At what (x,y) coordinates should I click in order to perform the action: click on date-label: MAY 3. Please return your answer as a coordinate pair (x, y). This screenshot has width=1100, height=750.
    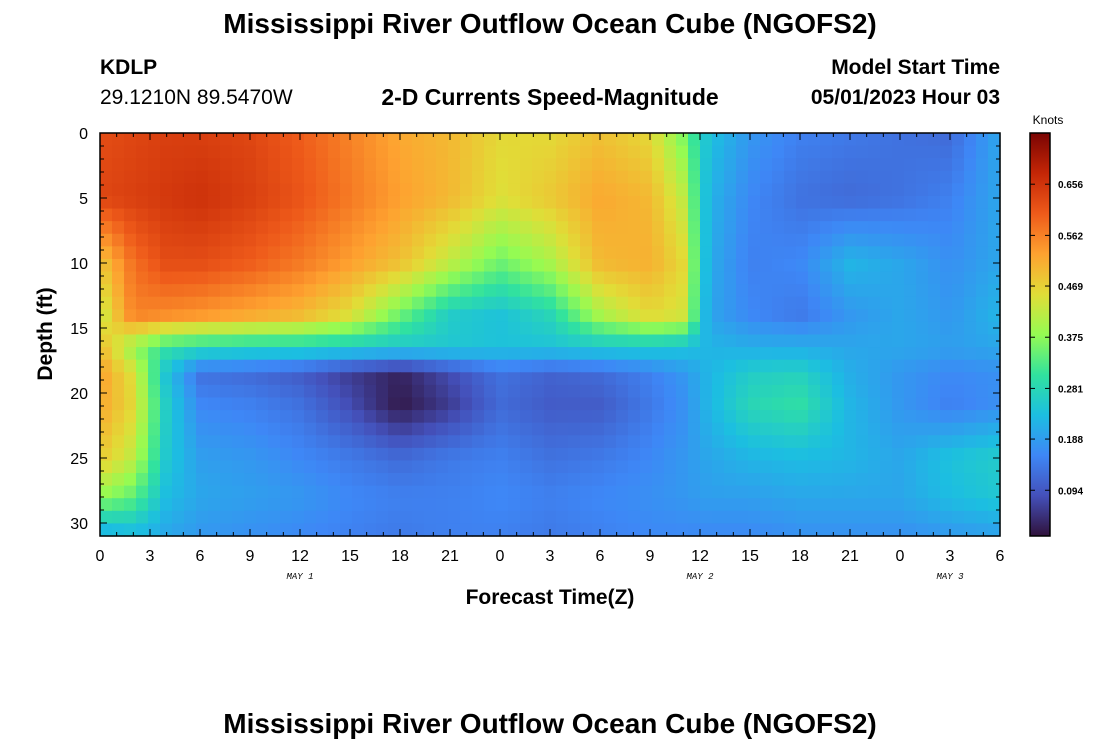
    Looking at the image, I should click on (950, 577).